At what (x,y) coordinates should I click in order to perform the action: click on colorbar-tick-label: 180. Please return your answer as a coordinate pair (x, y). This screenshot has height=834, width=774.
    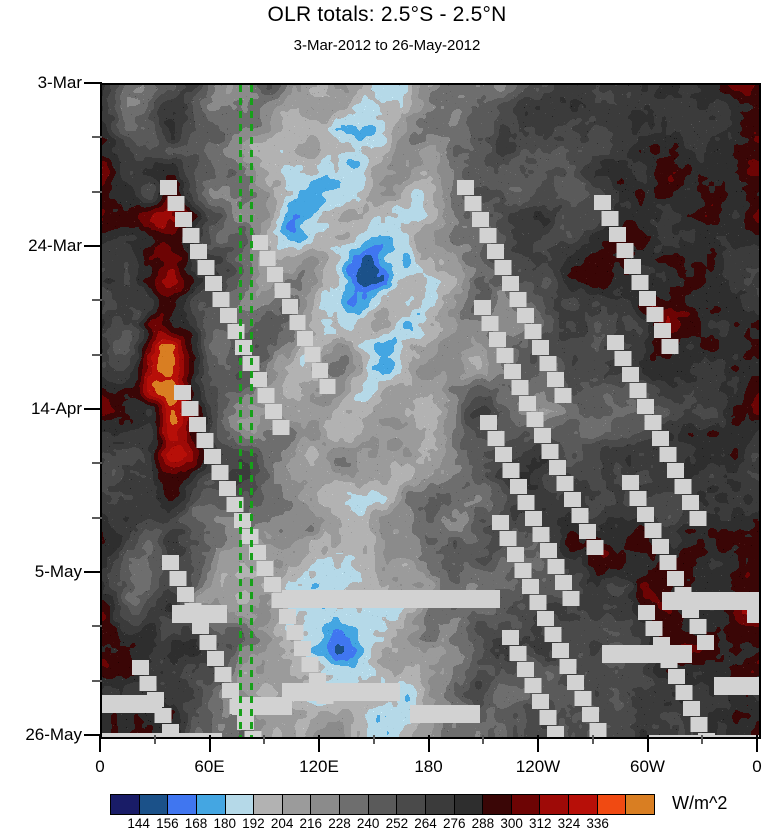
    Looking at the image, I should click on (224, 823).